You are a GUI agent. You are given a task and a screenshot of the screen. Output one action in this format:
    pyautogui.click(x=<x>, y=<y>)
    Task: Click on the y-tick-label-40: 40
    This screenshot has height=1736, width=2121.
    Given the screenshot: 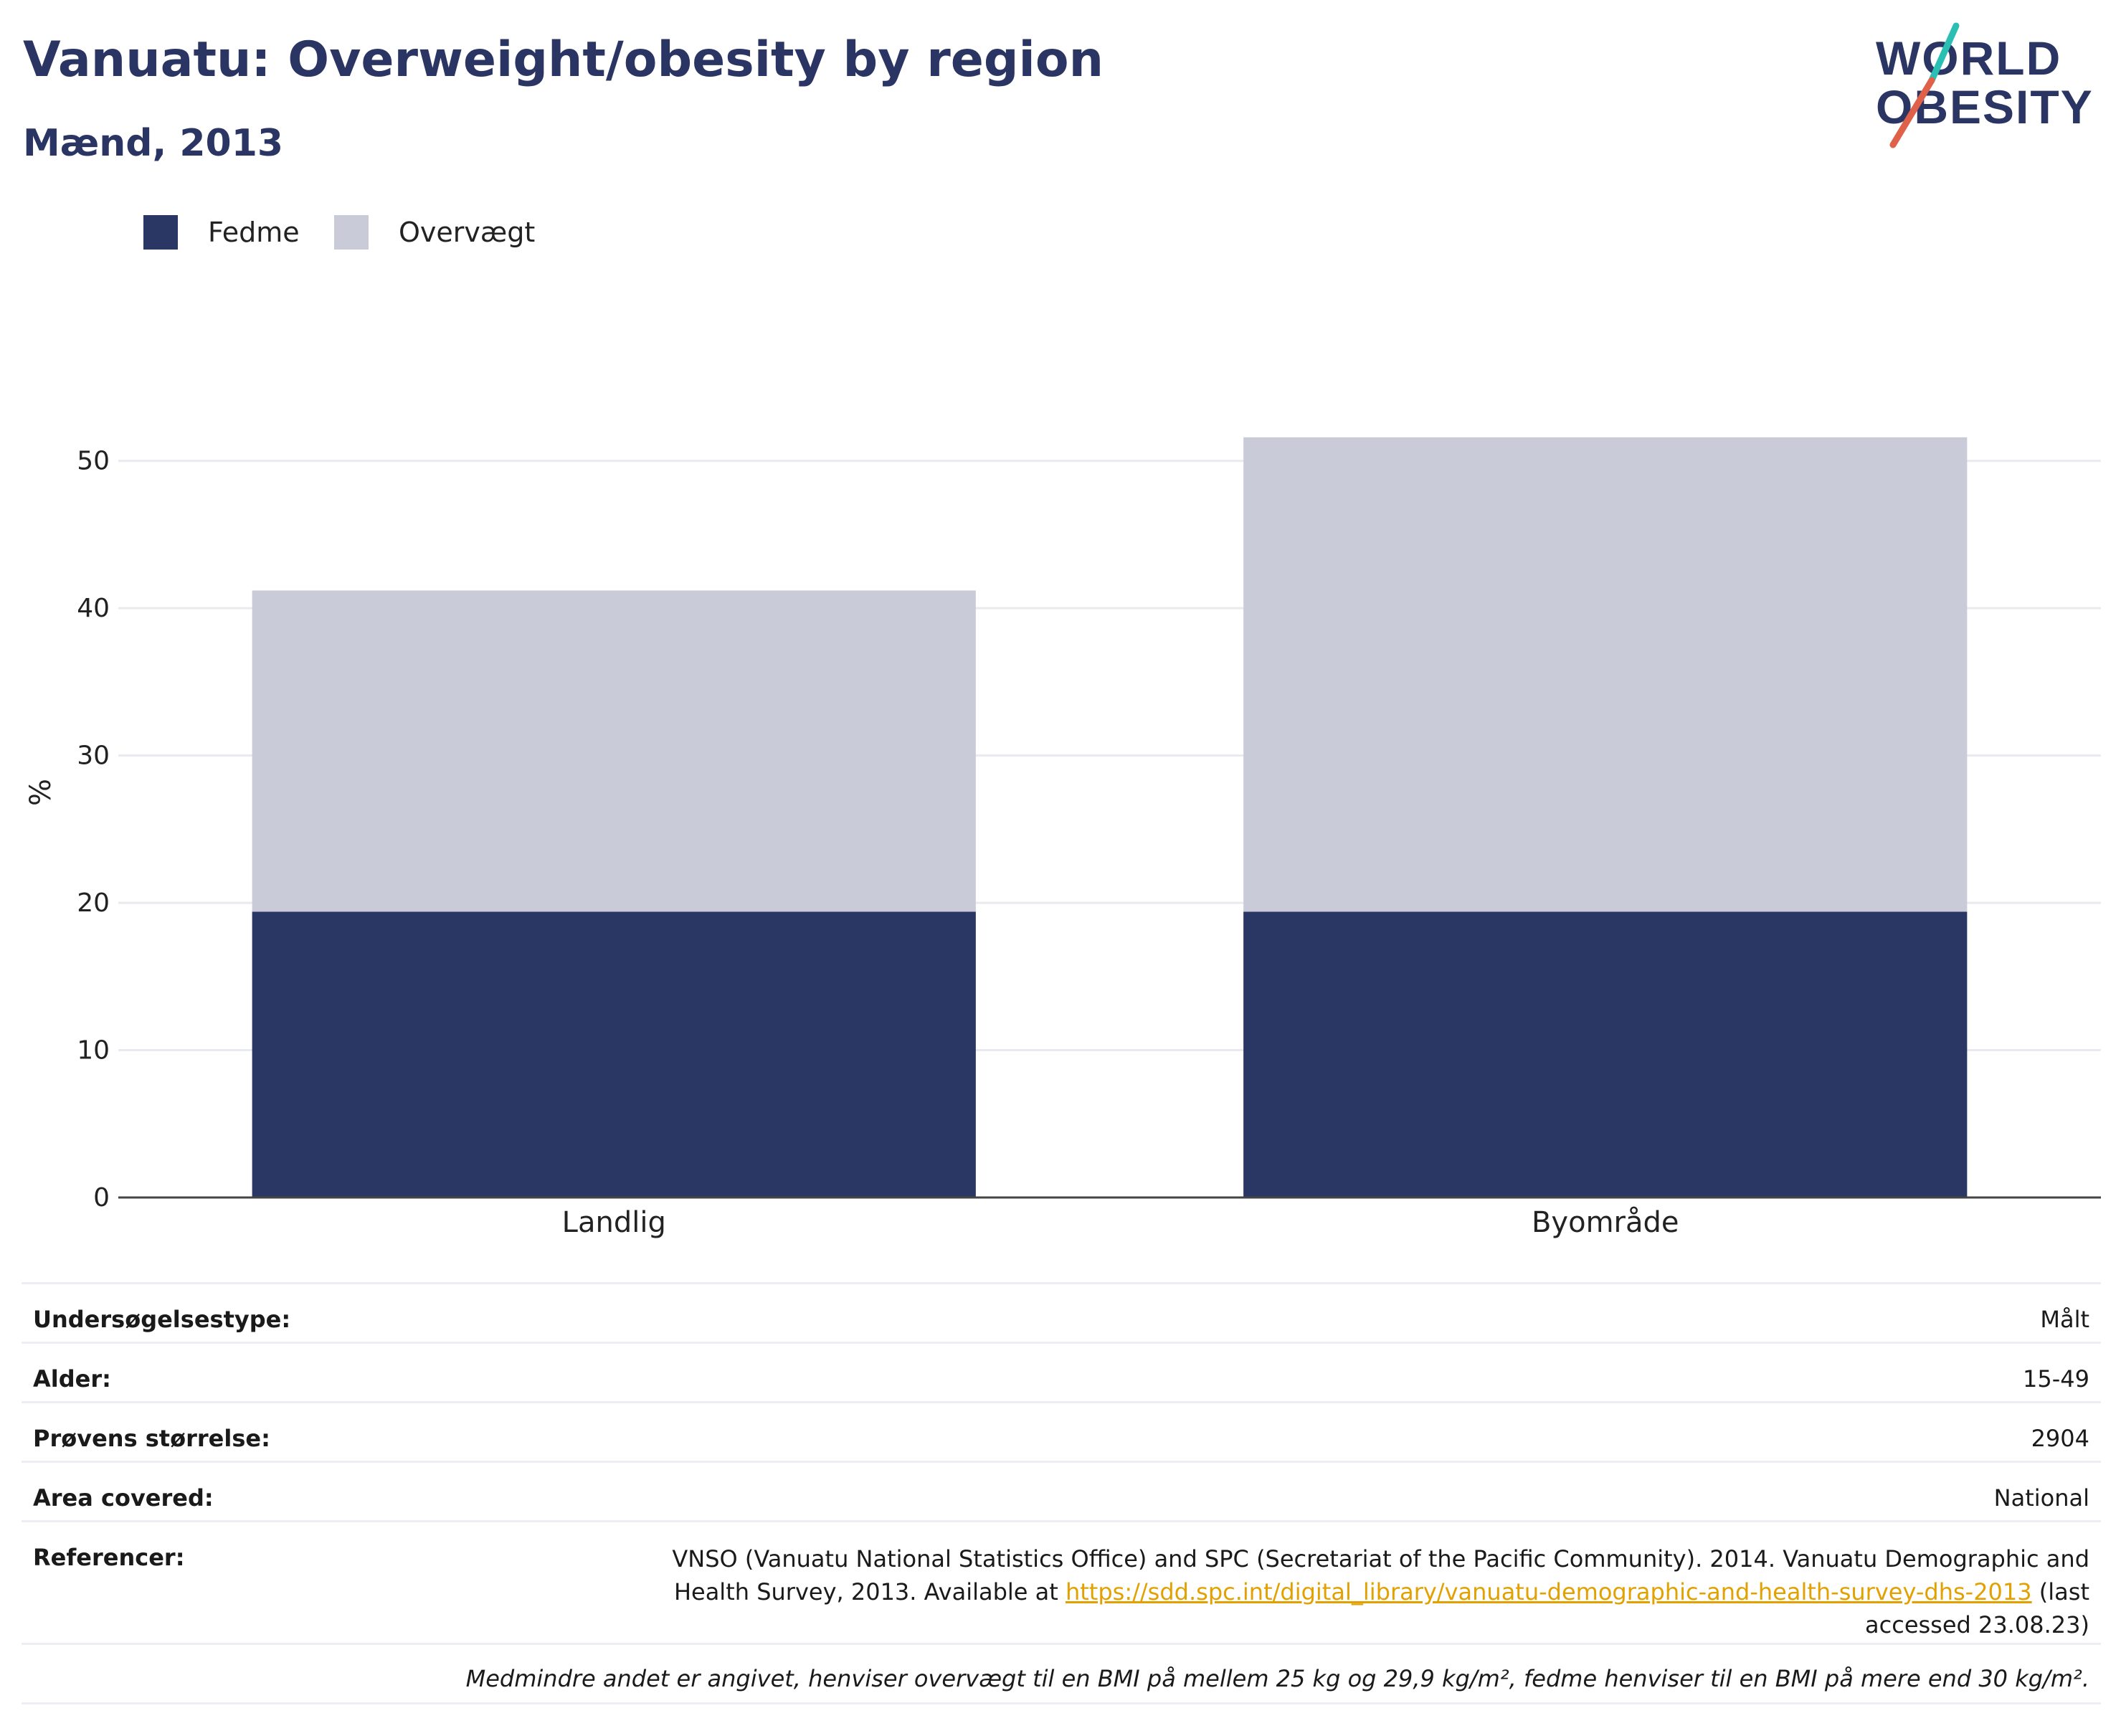 What is the action you would take?
    pyautogui.click(x=93, y=609)
    